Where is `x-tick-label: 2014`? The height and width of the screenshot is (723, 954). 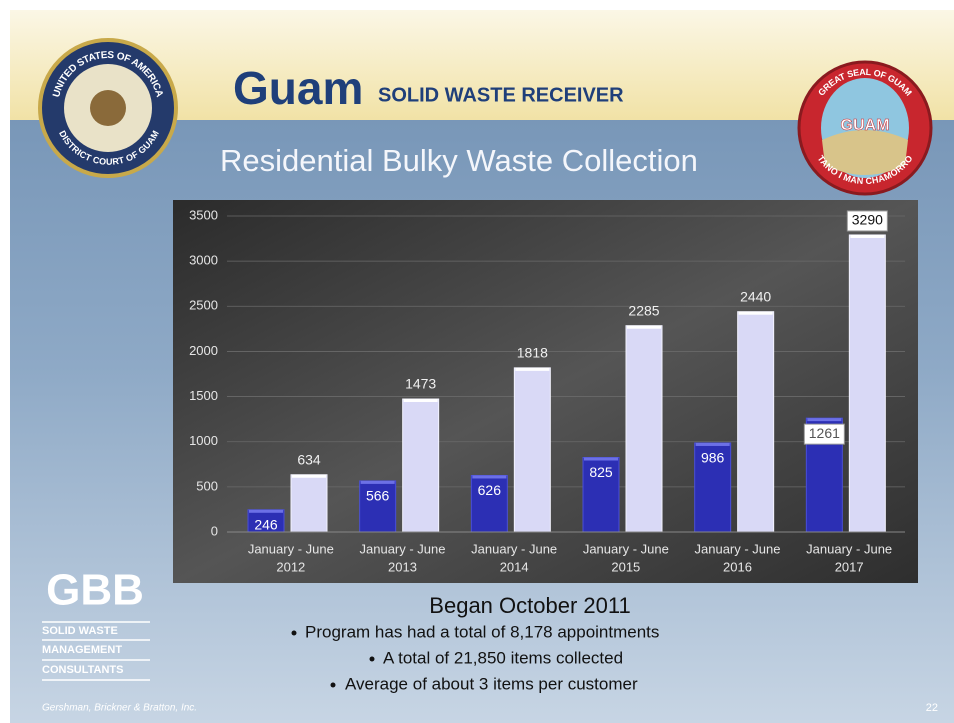 x-tick-label: 2014 is located at coordinates (514, 566).